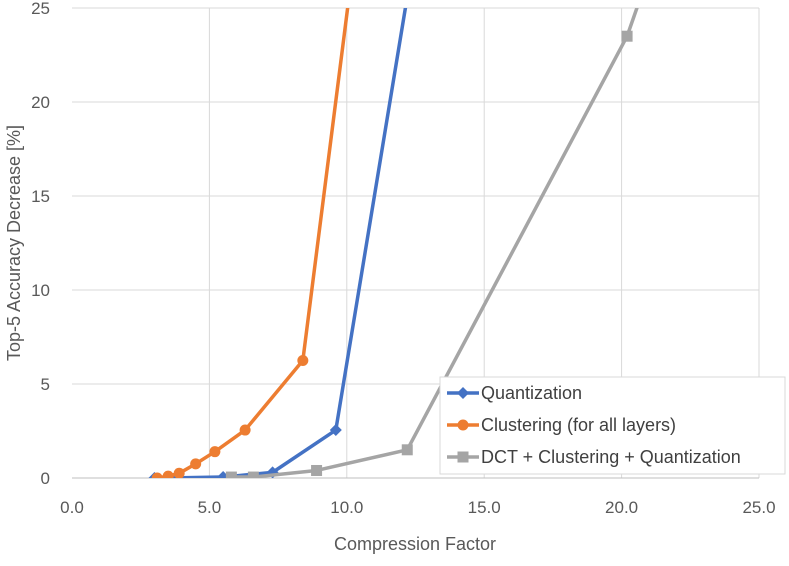 This screenshot has height=566, width=789. Describe the element at coordinates (484, 507) in the screenshot. I see `x-tick-label: 15.0` at that location.